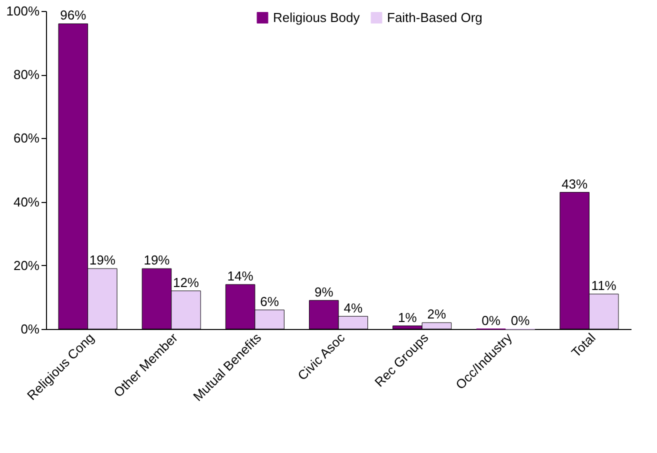 This screenshot has height=453, width=657. Describe the element at coordinates (186, 282) in the screenshot. I see `data-label: 12%` at that location.